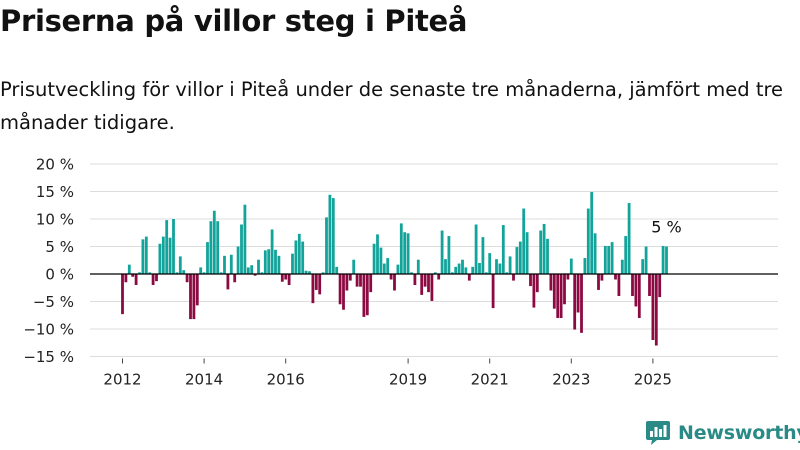 The image size is (800, 450). I want to click on y-tick-label: 5 %, so click(59, 247).